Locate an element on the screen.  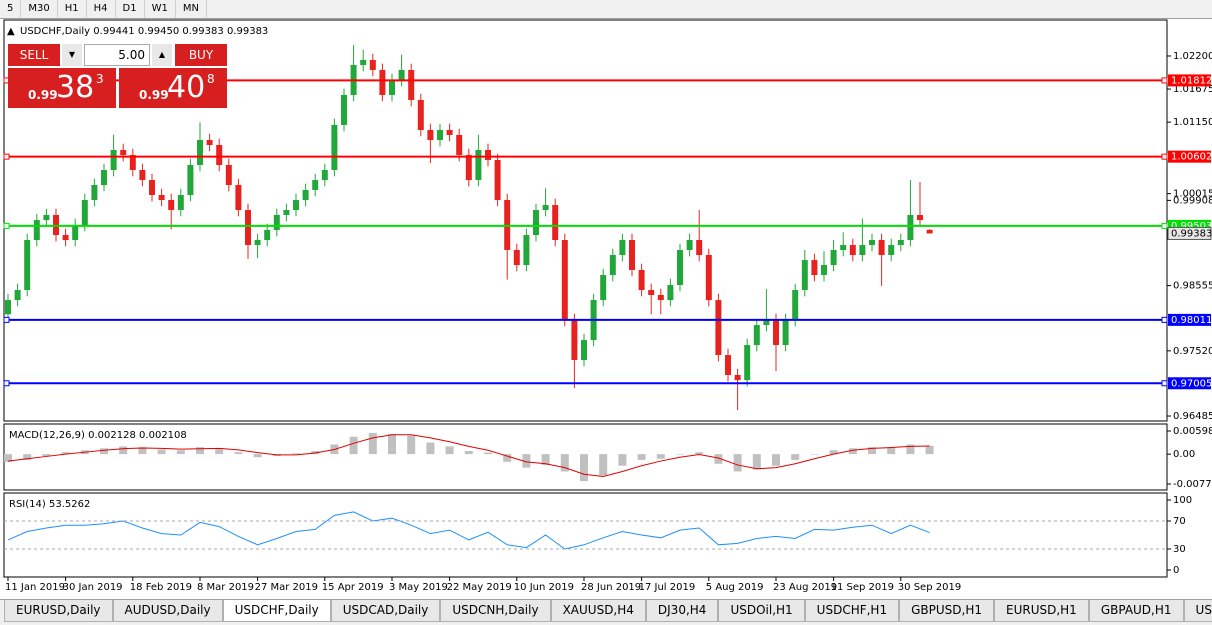
indicator-value: 0.002108 is located at coordinates (163, 435).